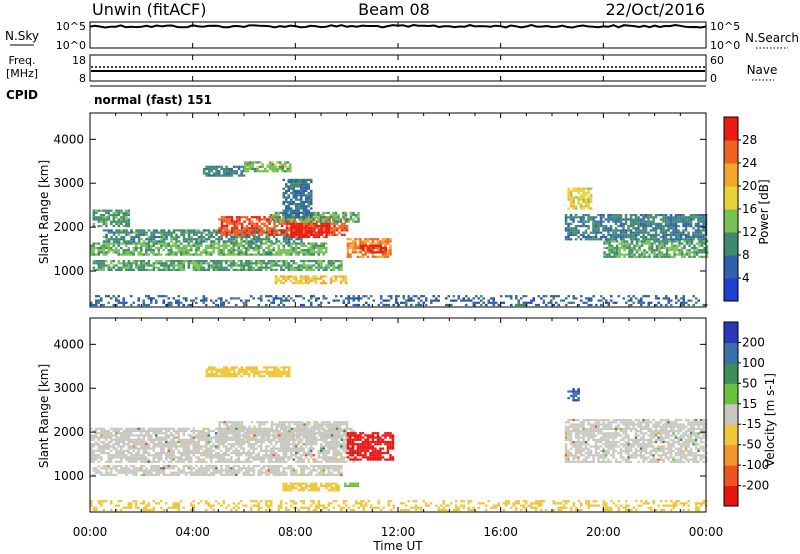 This screenshot has width=800, height=554. I want to click on cpid-value: normal (fast) 151, so click(153, 100).